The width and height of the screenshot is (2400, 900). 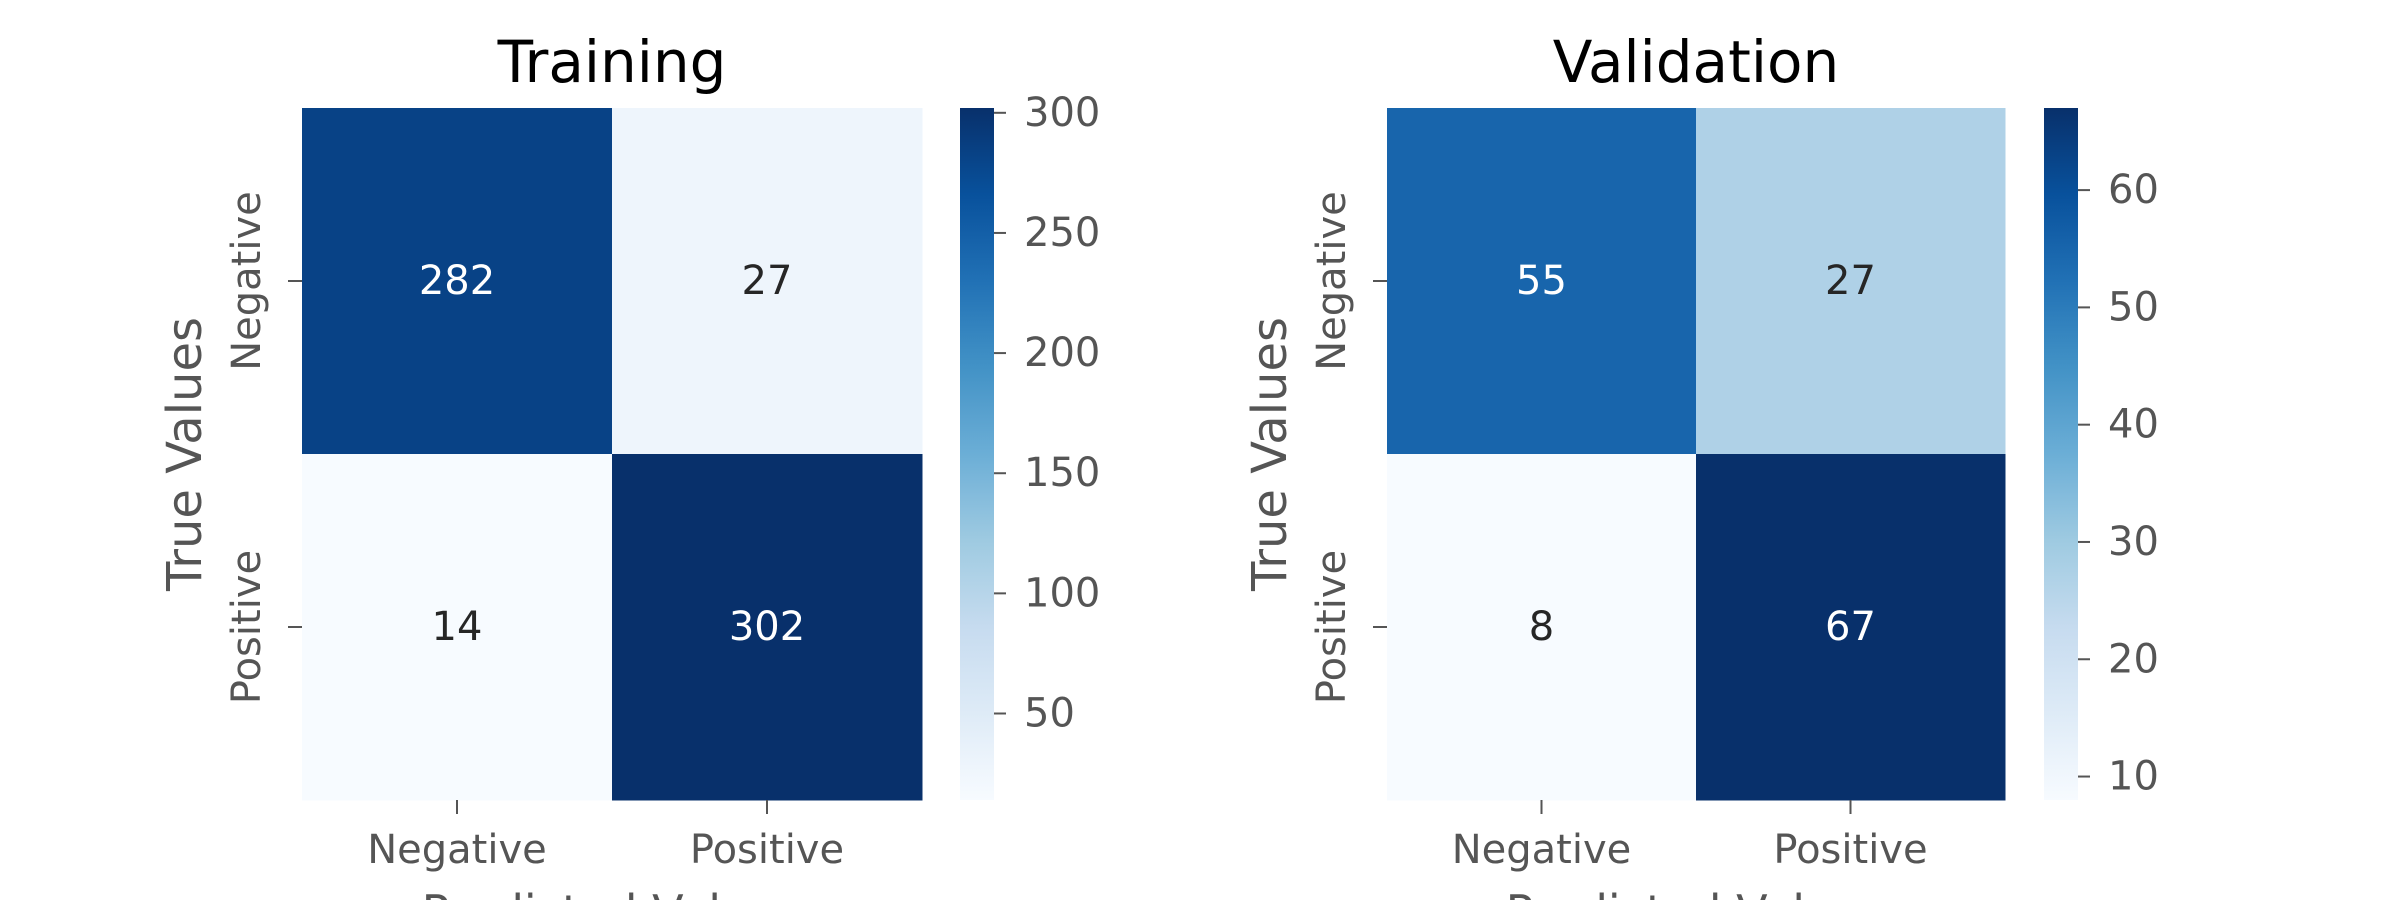 What do you see at coordinates (2133, 659) in the screenshot?
I see `validation-colorbar-tick-label: 20` at bounding box center [2133, 659].